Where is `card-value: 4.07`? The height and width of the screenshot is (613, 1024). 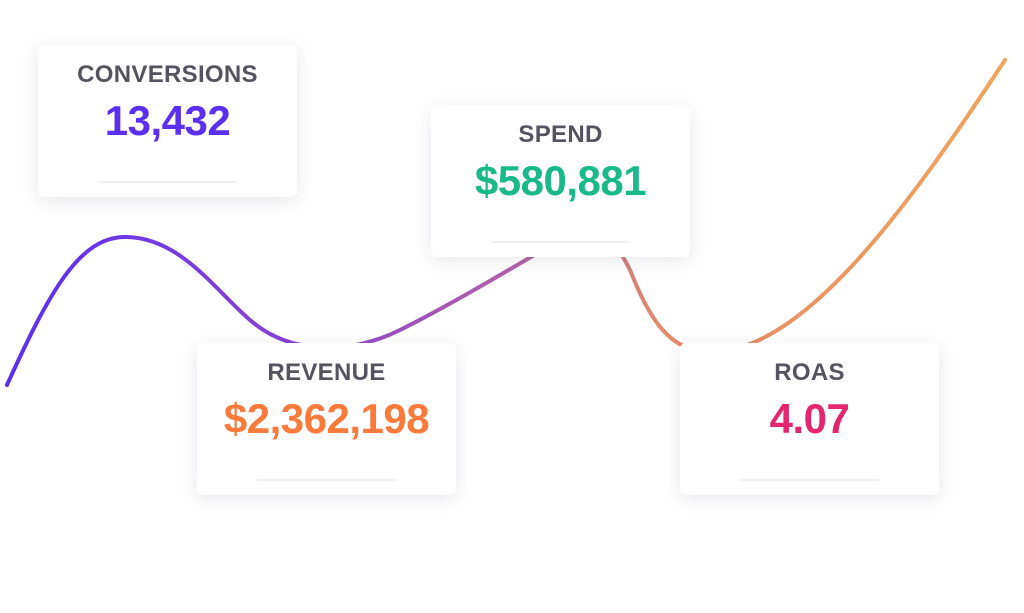 card-value: 4.07 is located at coordinates (809, 418).